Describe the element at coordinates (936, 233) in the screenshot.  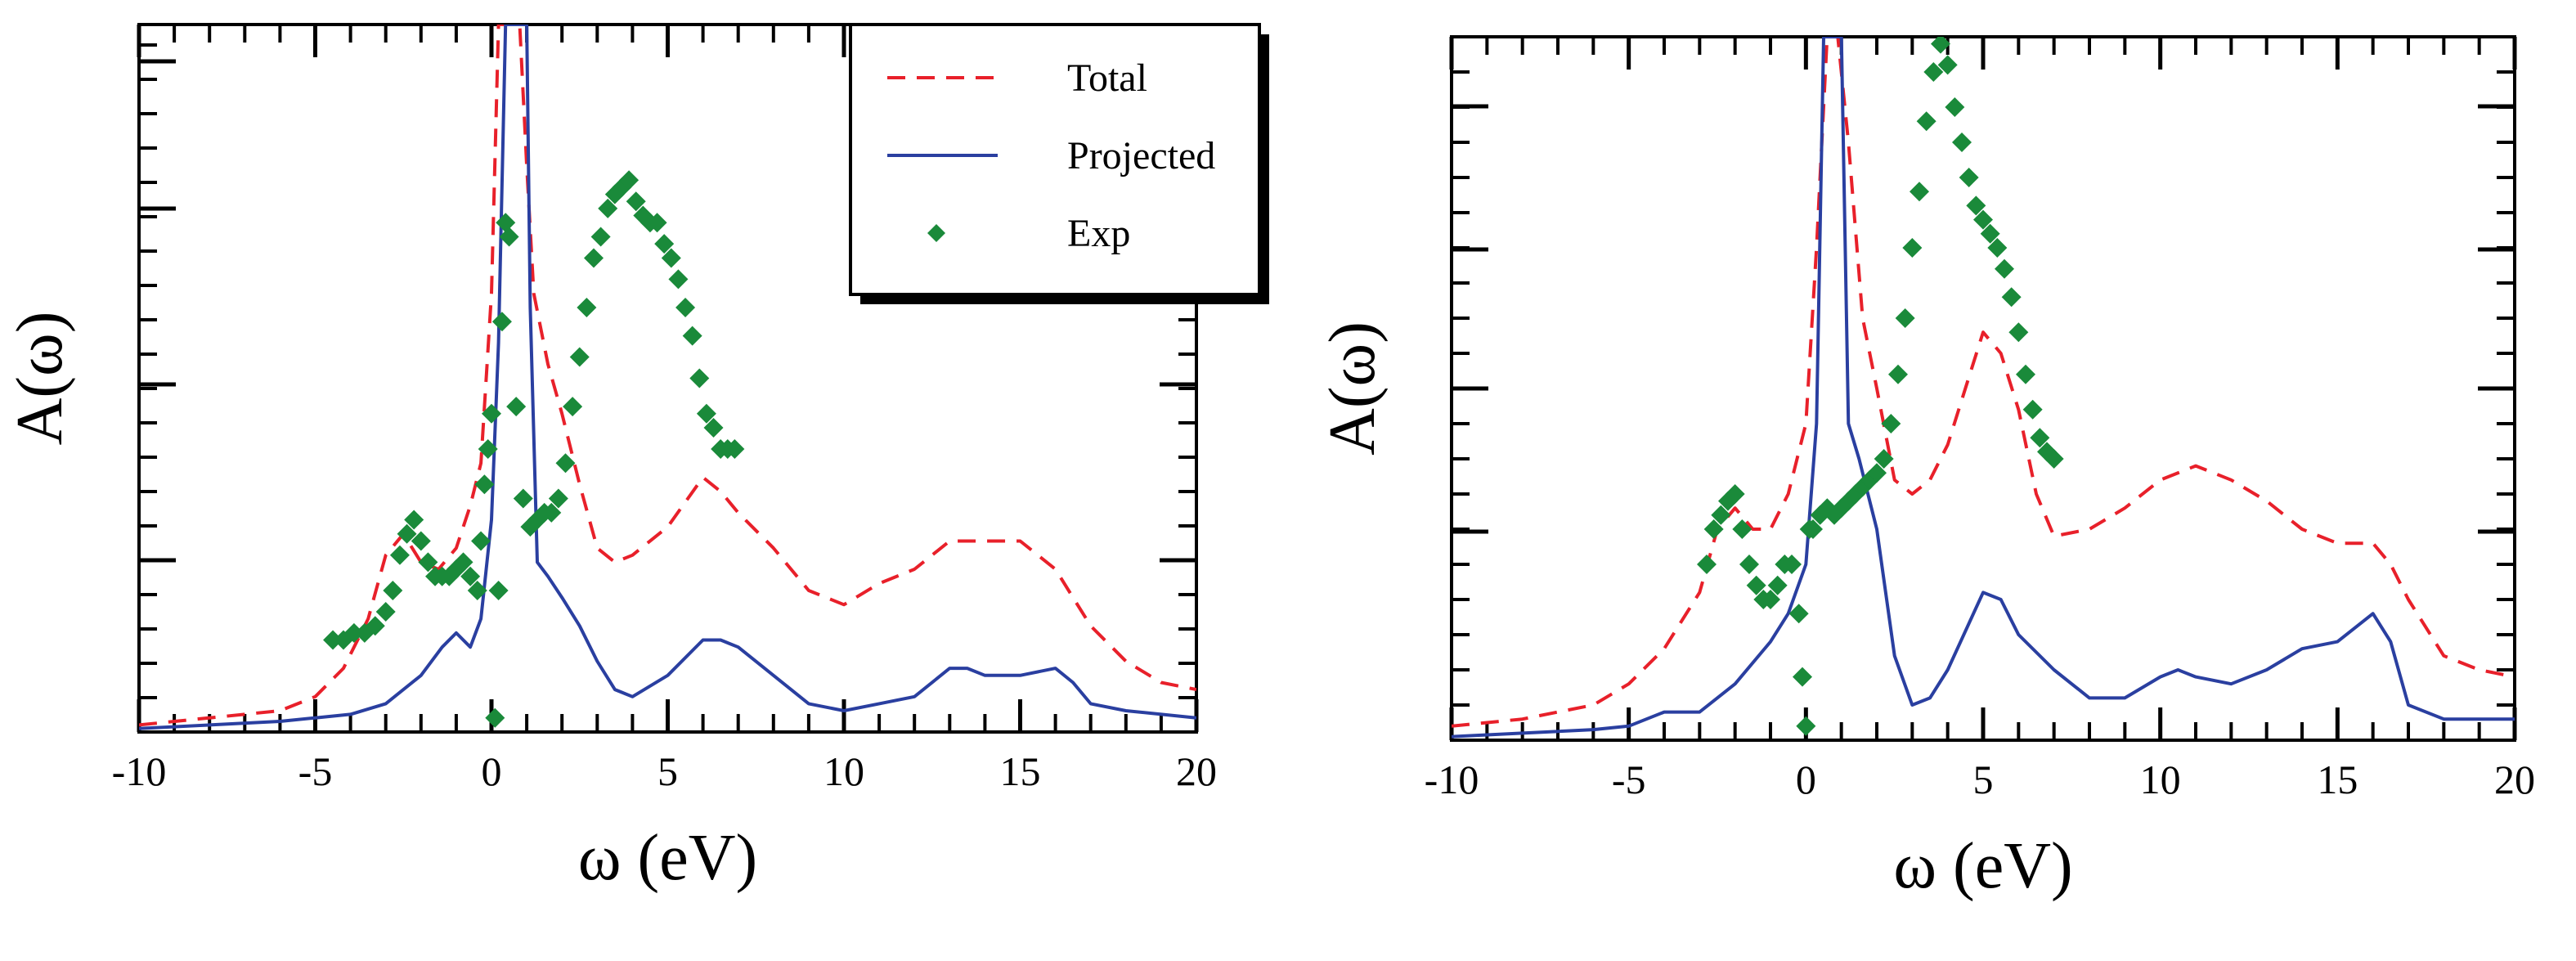
I see `legend-swatch-exp` at that location.